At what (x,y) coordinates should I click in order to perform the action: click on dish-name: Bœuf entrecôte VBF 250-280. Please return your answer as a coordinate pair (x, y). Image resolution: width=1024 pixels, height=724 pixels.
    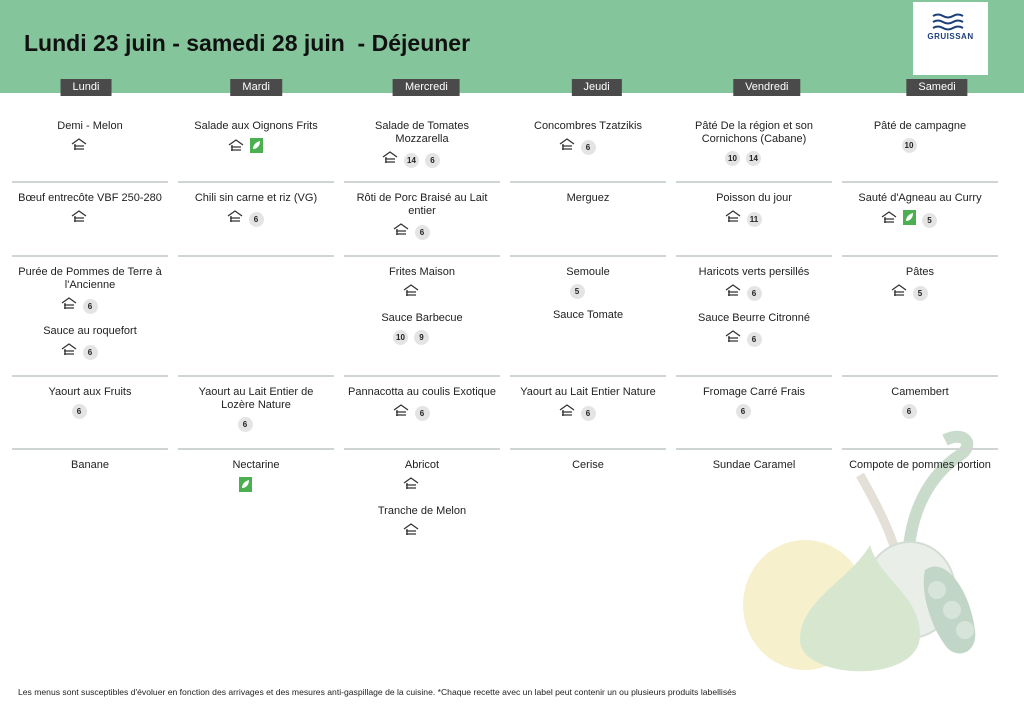
    Looking at the image, I should click on (90, 198).